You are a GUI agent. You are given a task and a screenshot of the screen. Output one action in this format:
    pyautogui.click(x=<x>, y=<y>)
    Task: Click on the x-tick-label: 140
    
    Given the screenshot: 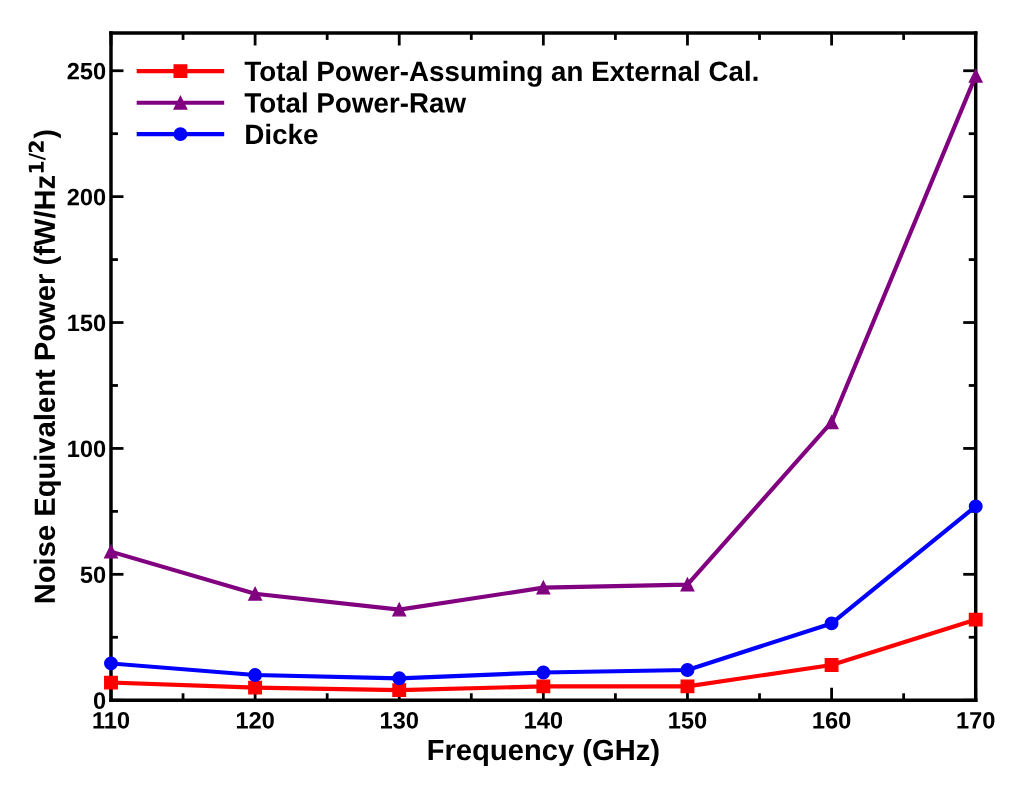 What is the action you would take?
    pyautogui.click(x=544, y=720)
    